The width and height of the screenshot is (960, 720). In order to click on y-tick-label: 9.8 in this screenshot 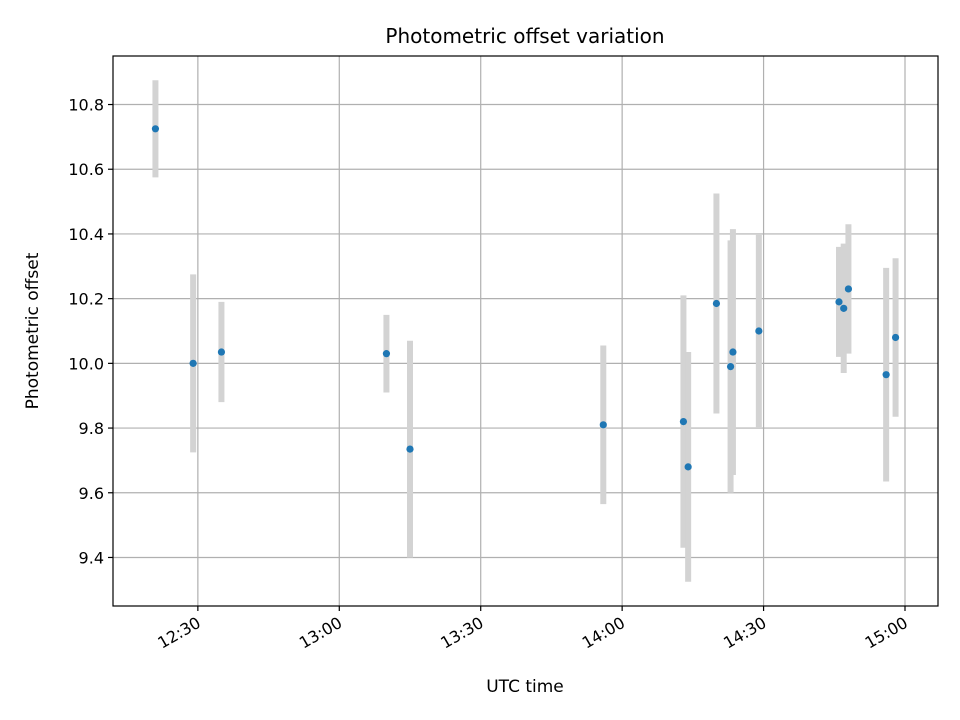, I will do `click(91, 428)`.